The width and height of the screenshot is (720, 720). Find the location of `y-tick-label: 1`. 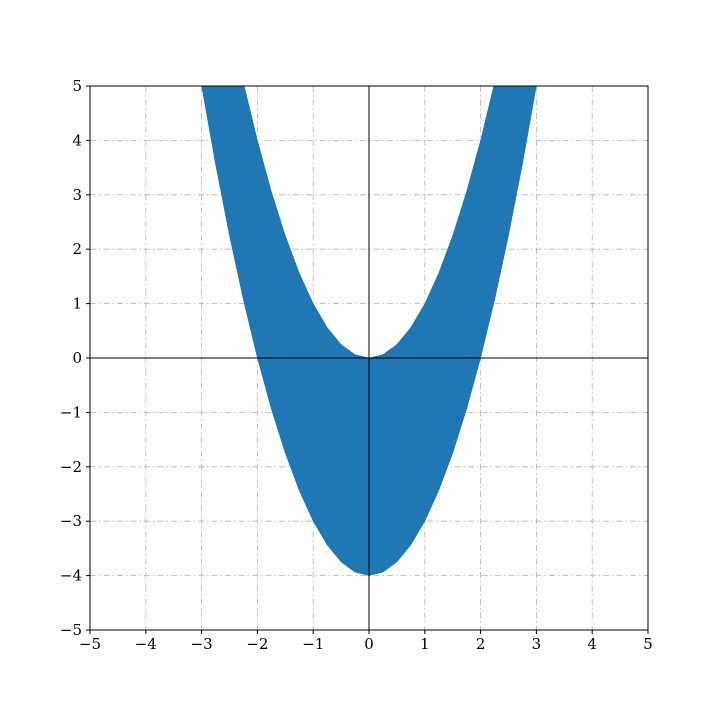

y-tick-label: 1 is located at coordinates (77, 304).